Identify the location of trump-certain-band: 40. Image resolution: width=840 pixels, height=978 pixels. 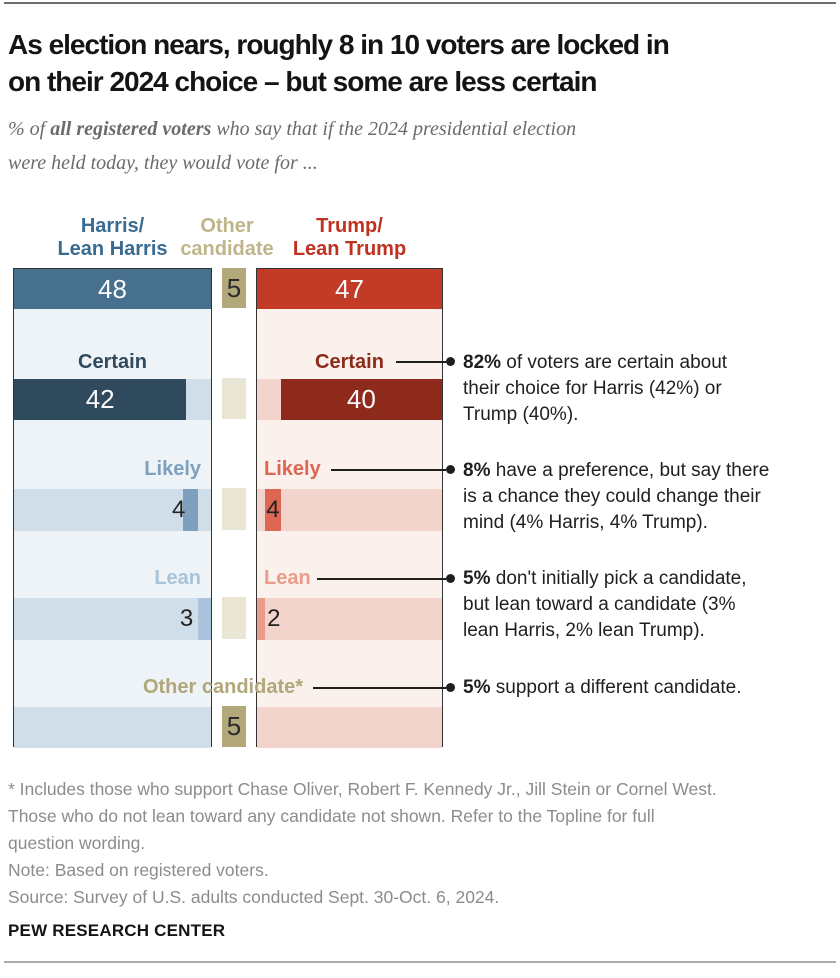
(349, 399).